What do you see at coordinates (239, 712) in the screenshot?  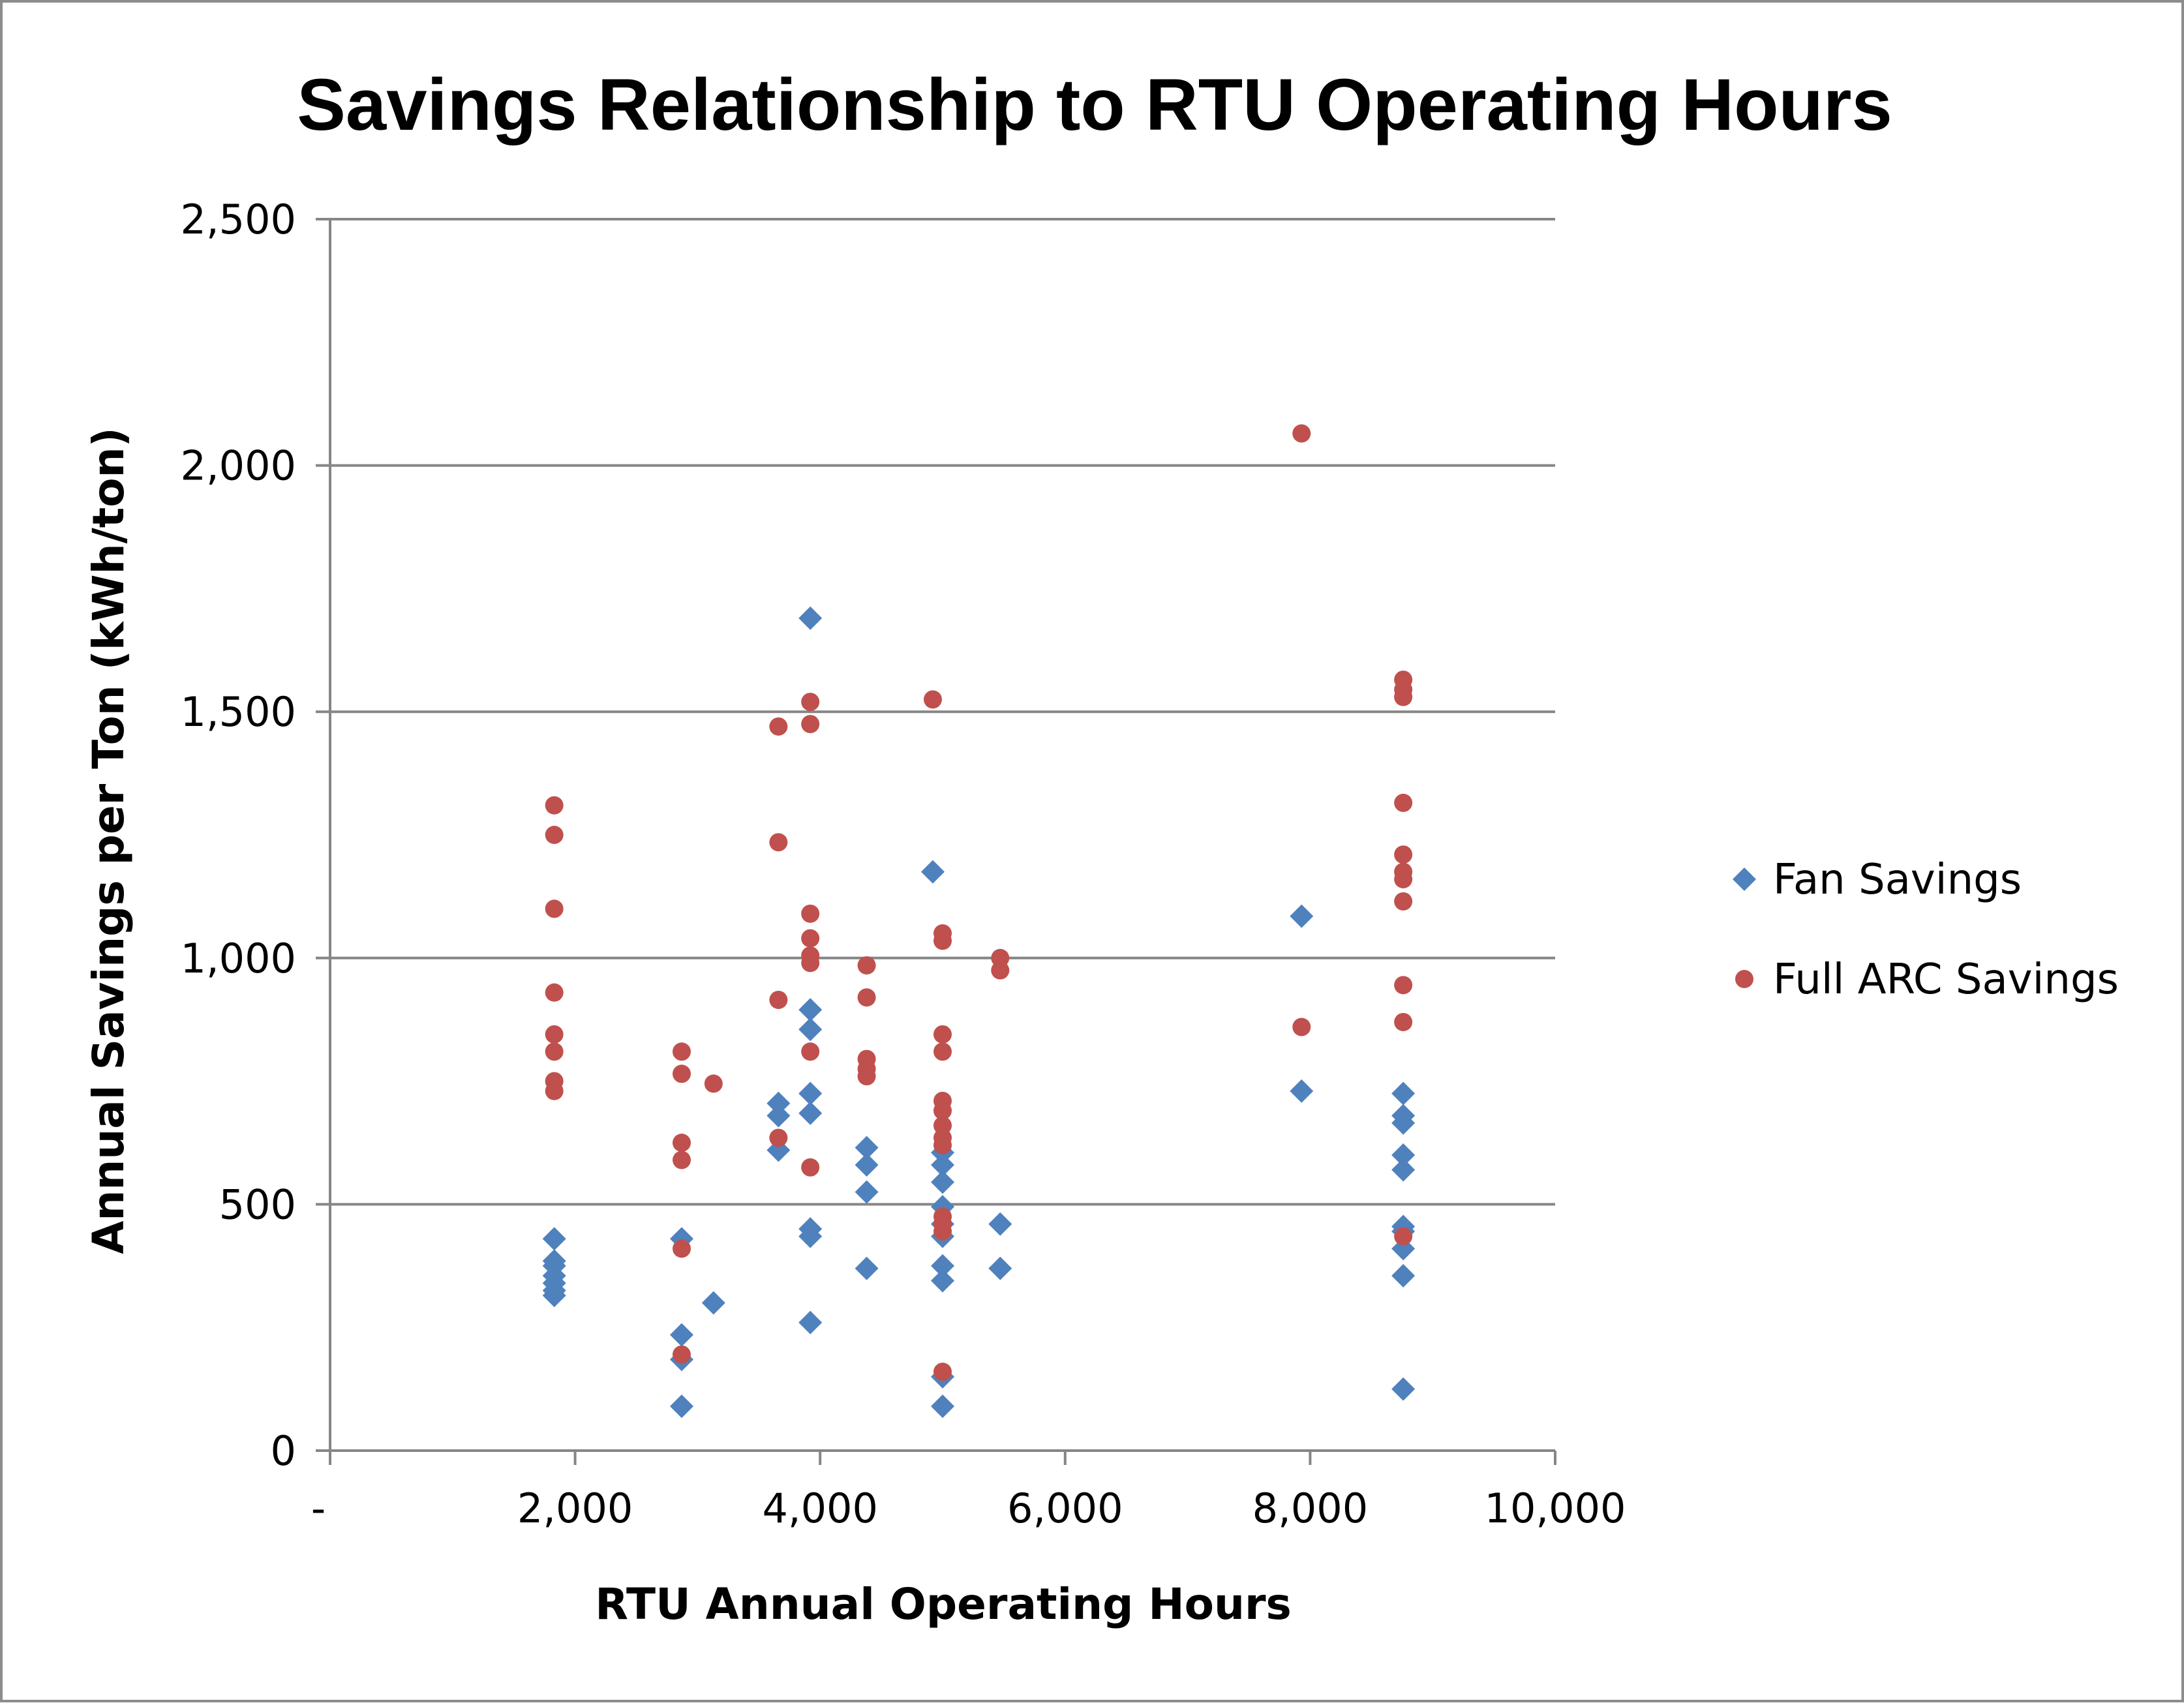 I see `y-tick-label-3: 1,500` at bounding box center [239, 712].